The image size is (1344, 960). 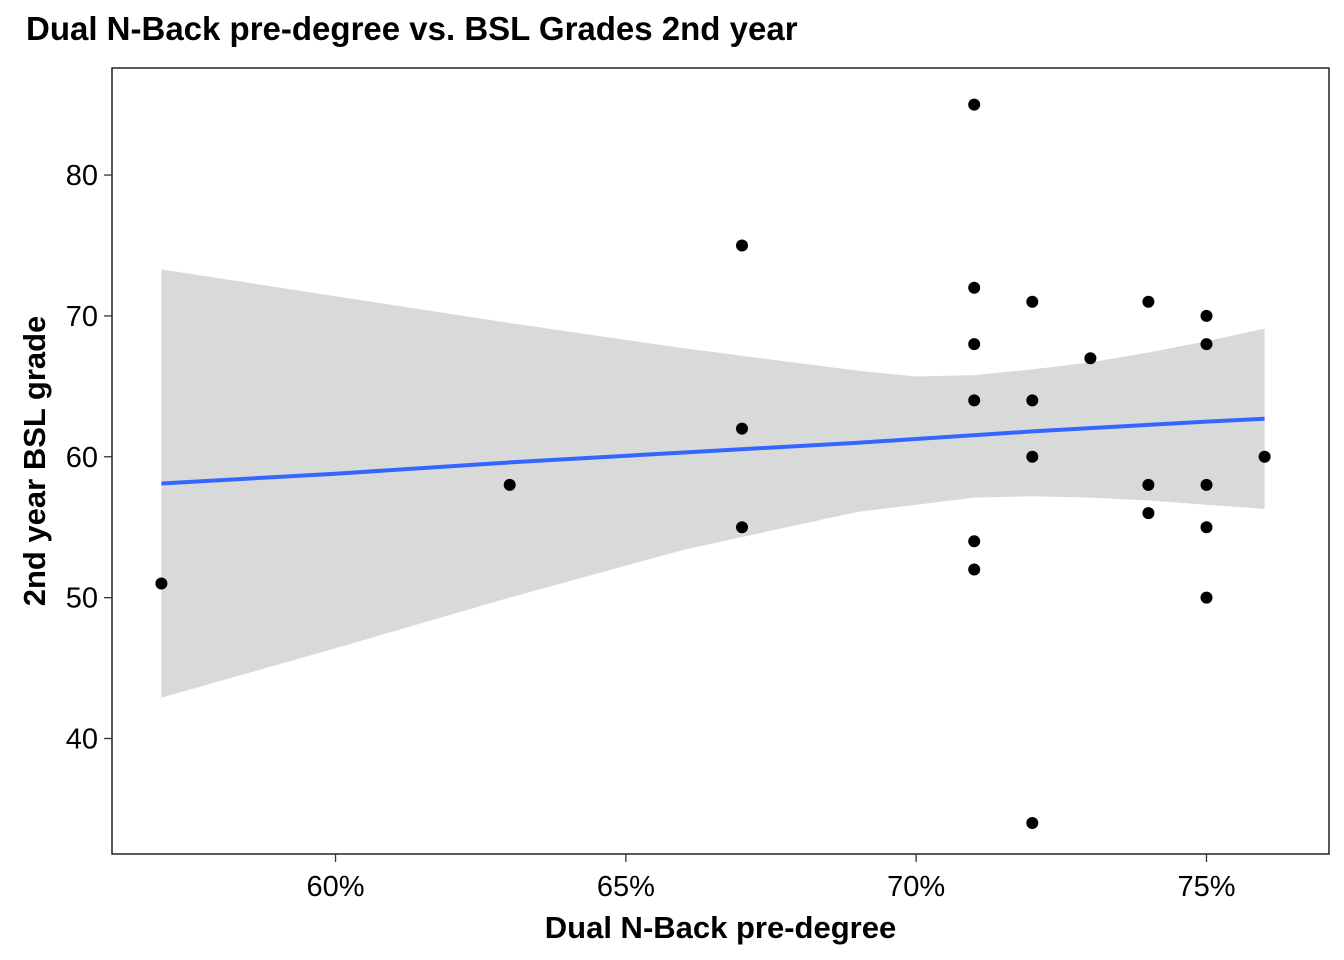 What do you see at coordinates (34, 461) in the screenshot?
I see `y-axis-title: 2nd year BSL grade` at bounding box center [34, 461].